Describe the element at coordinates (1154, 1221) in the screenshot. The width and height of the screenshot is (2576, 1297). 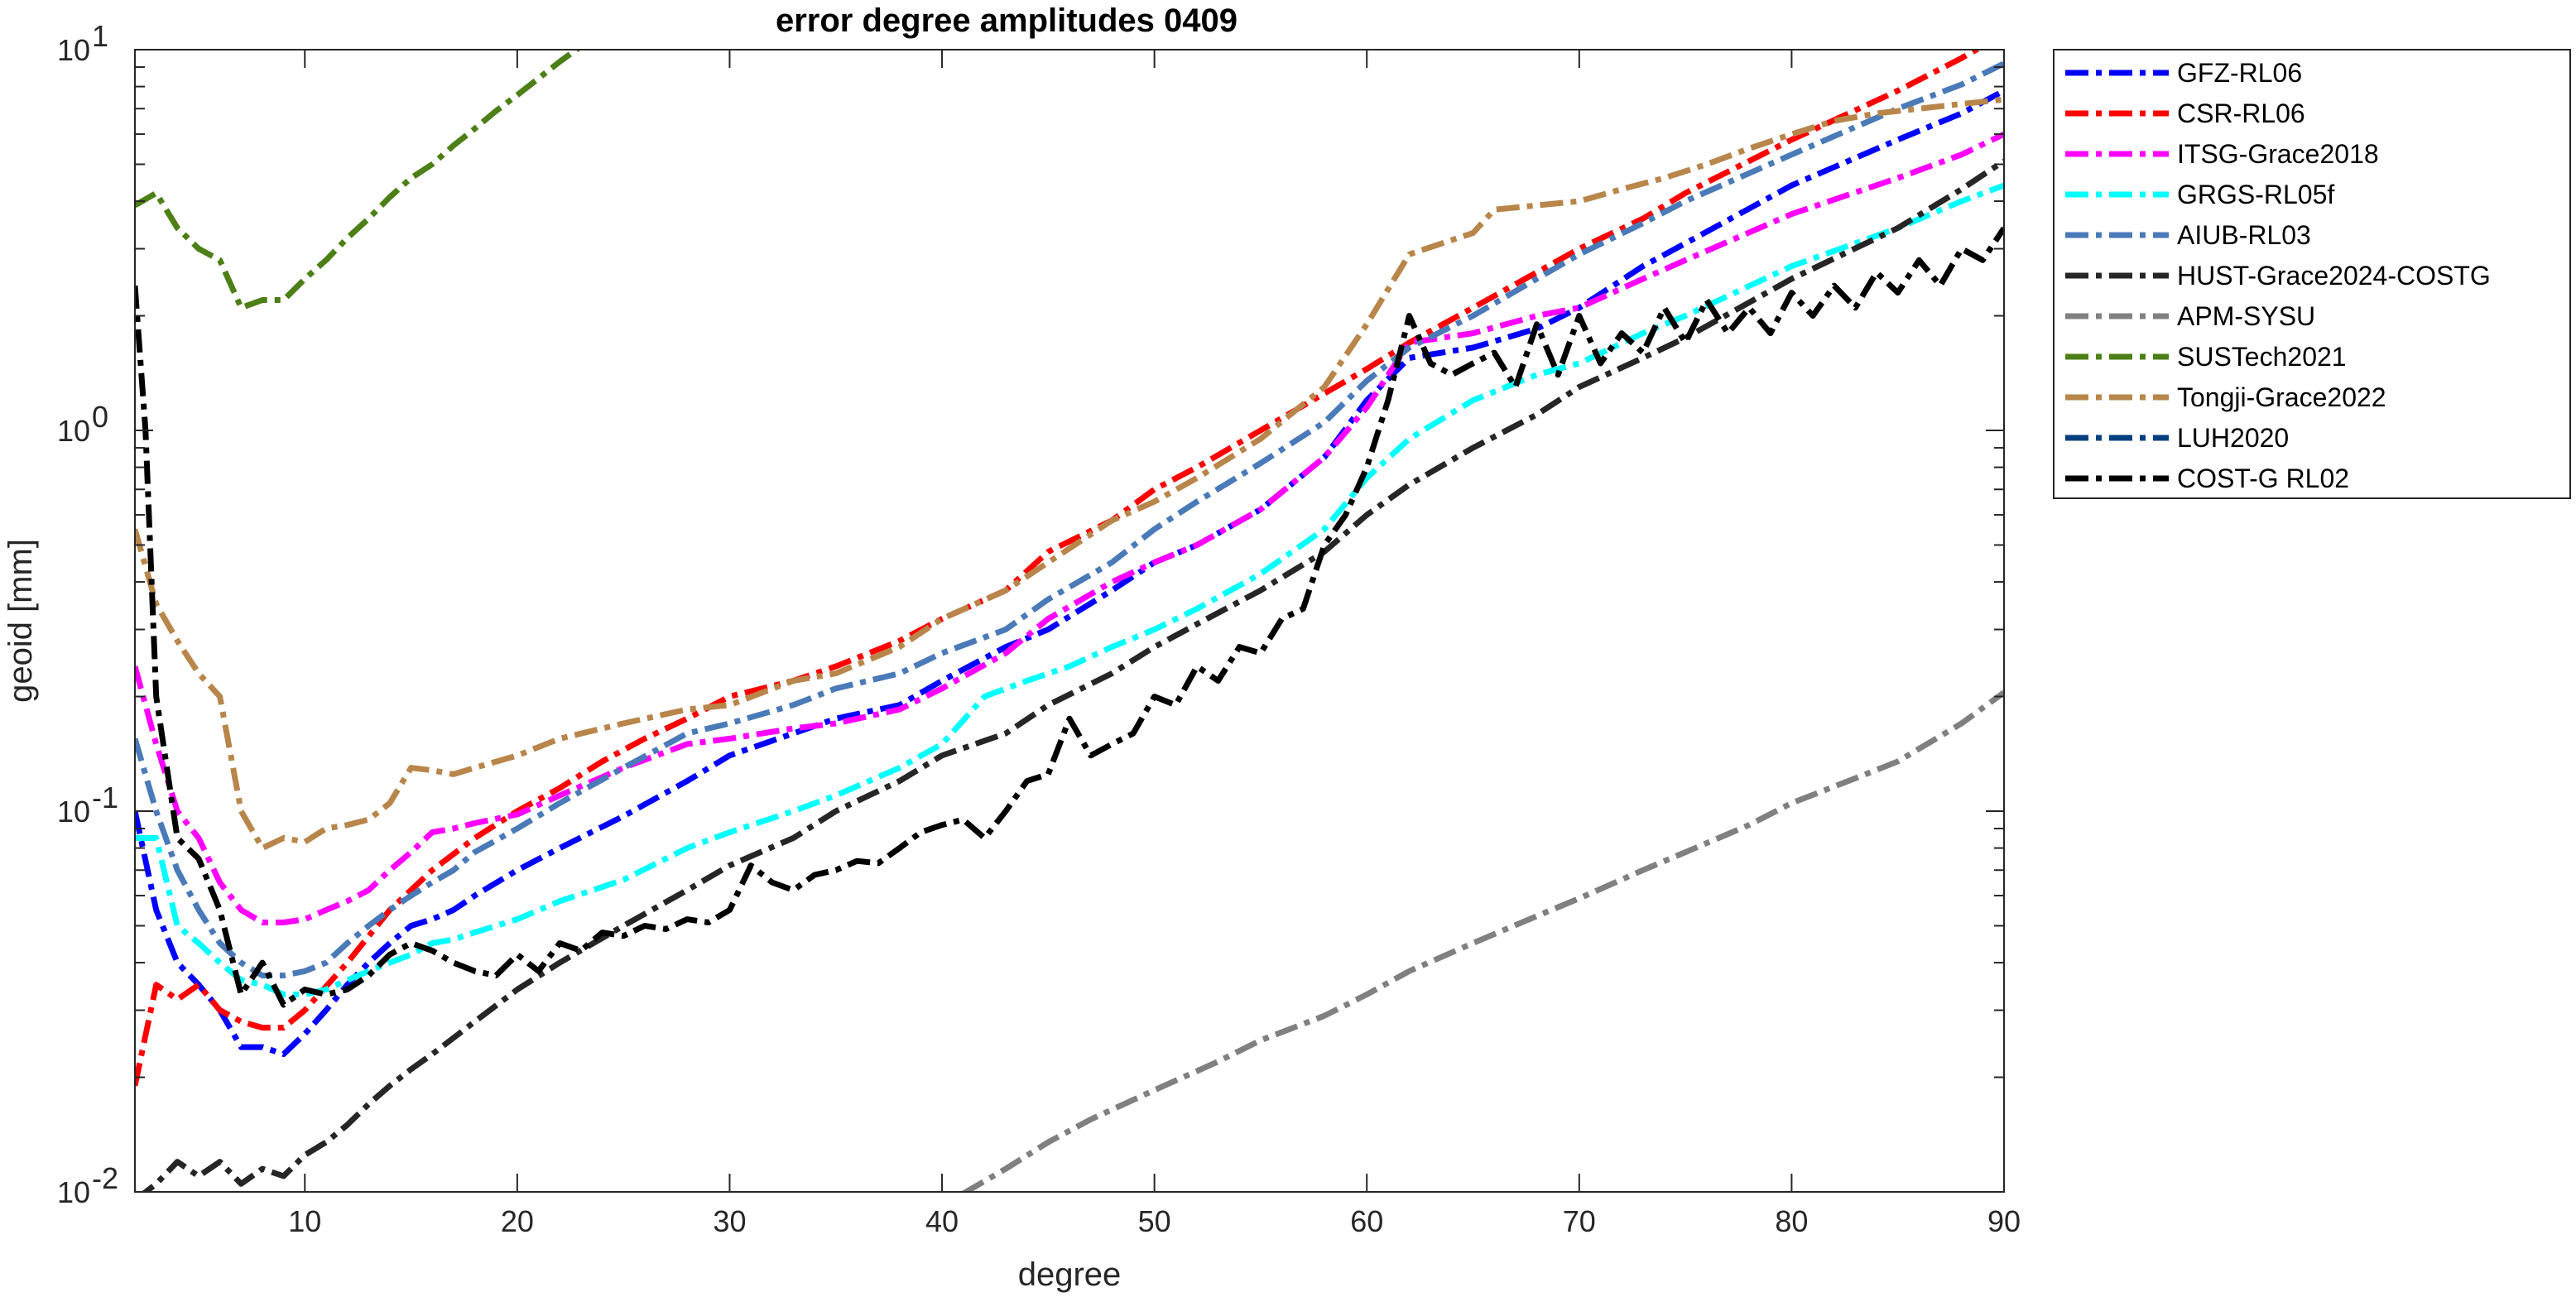
I see `x-tick-label: 50` at that location.